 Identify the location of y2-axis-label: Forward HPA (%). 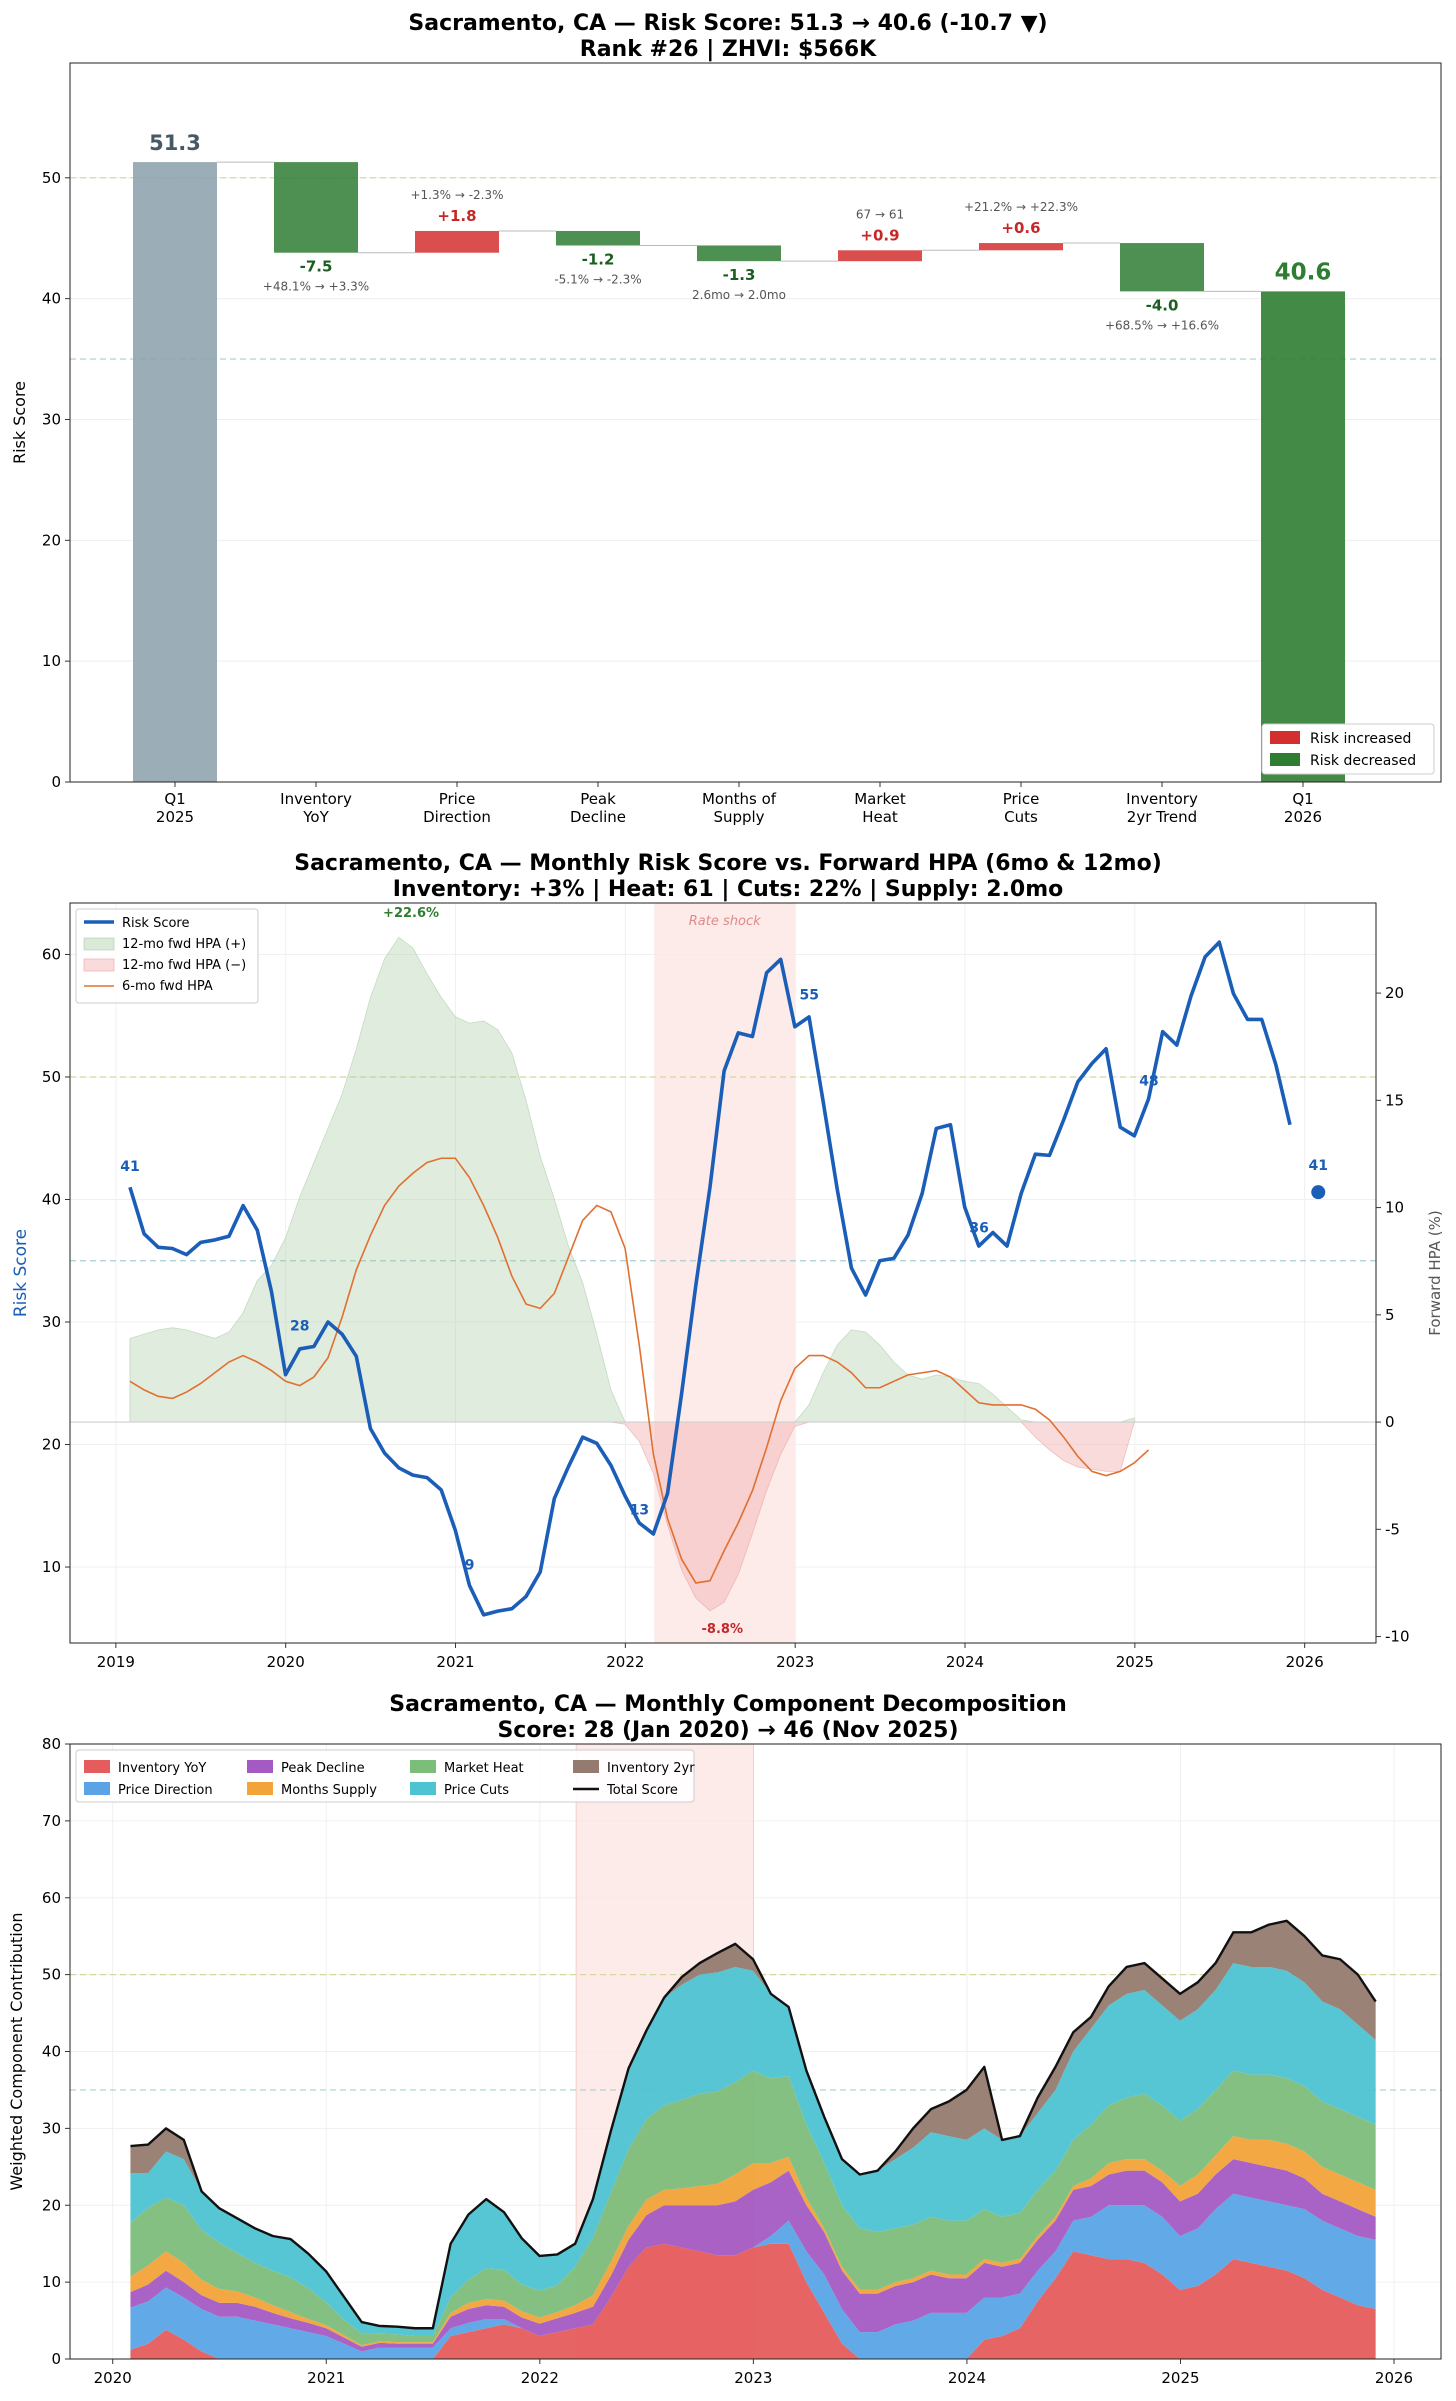
(1435, 1272).